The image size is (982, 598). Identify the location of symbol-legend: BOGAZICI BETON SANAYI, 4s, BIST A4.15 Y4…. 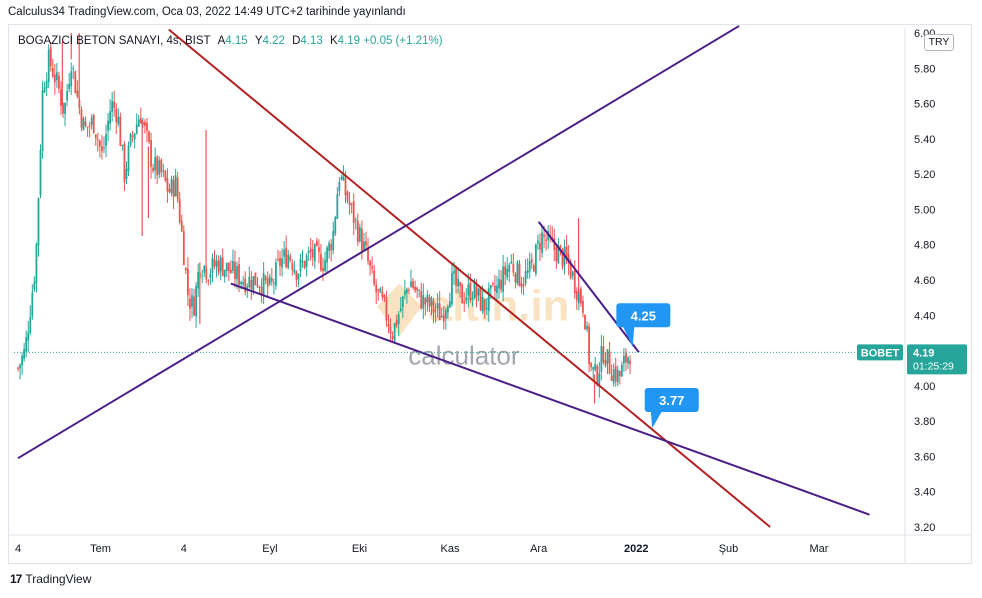
(230, 41).